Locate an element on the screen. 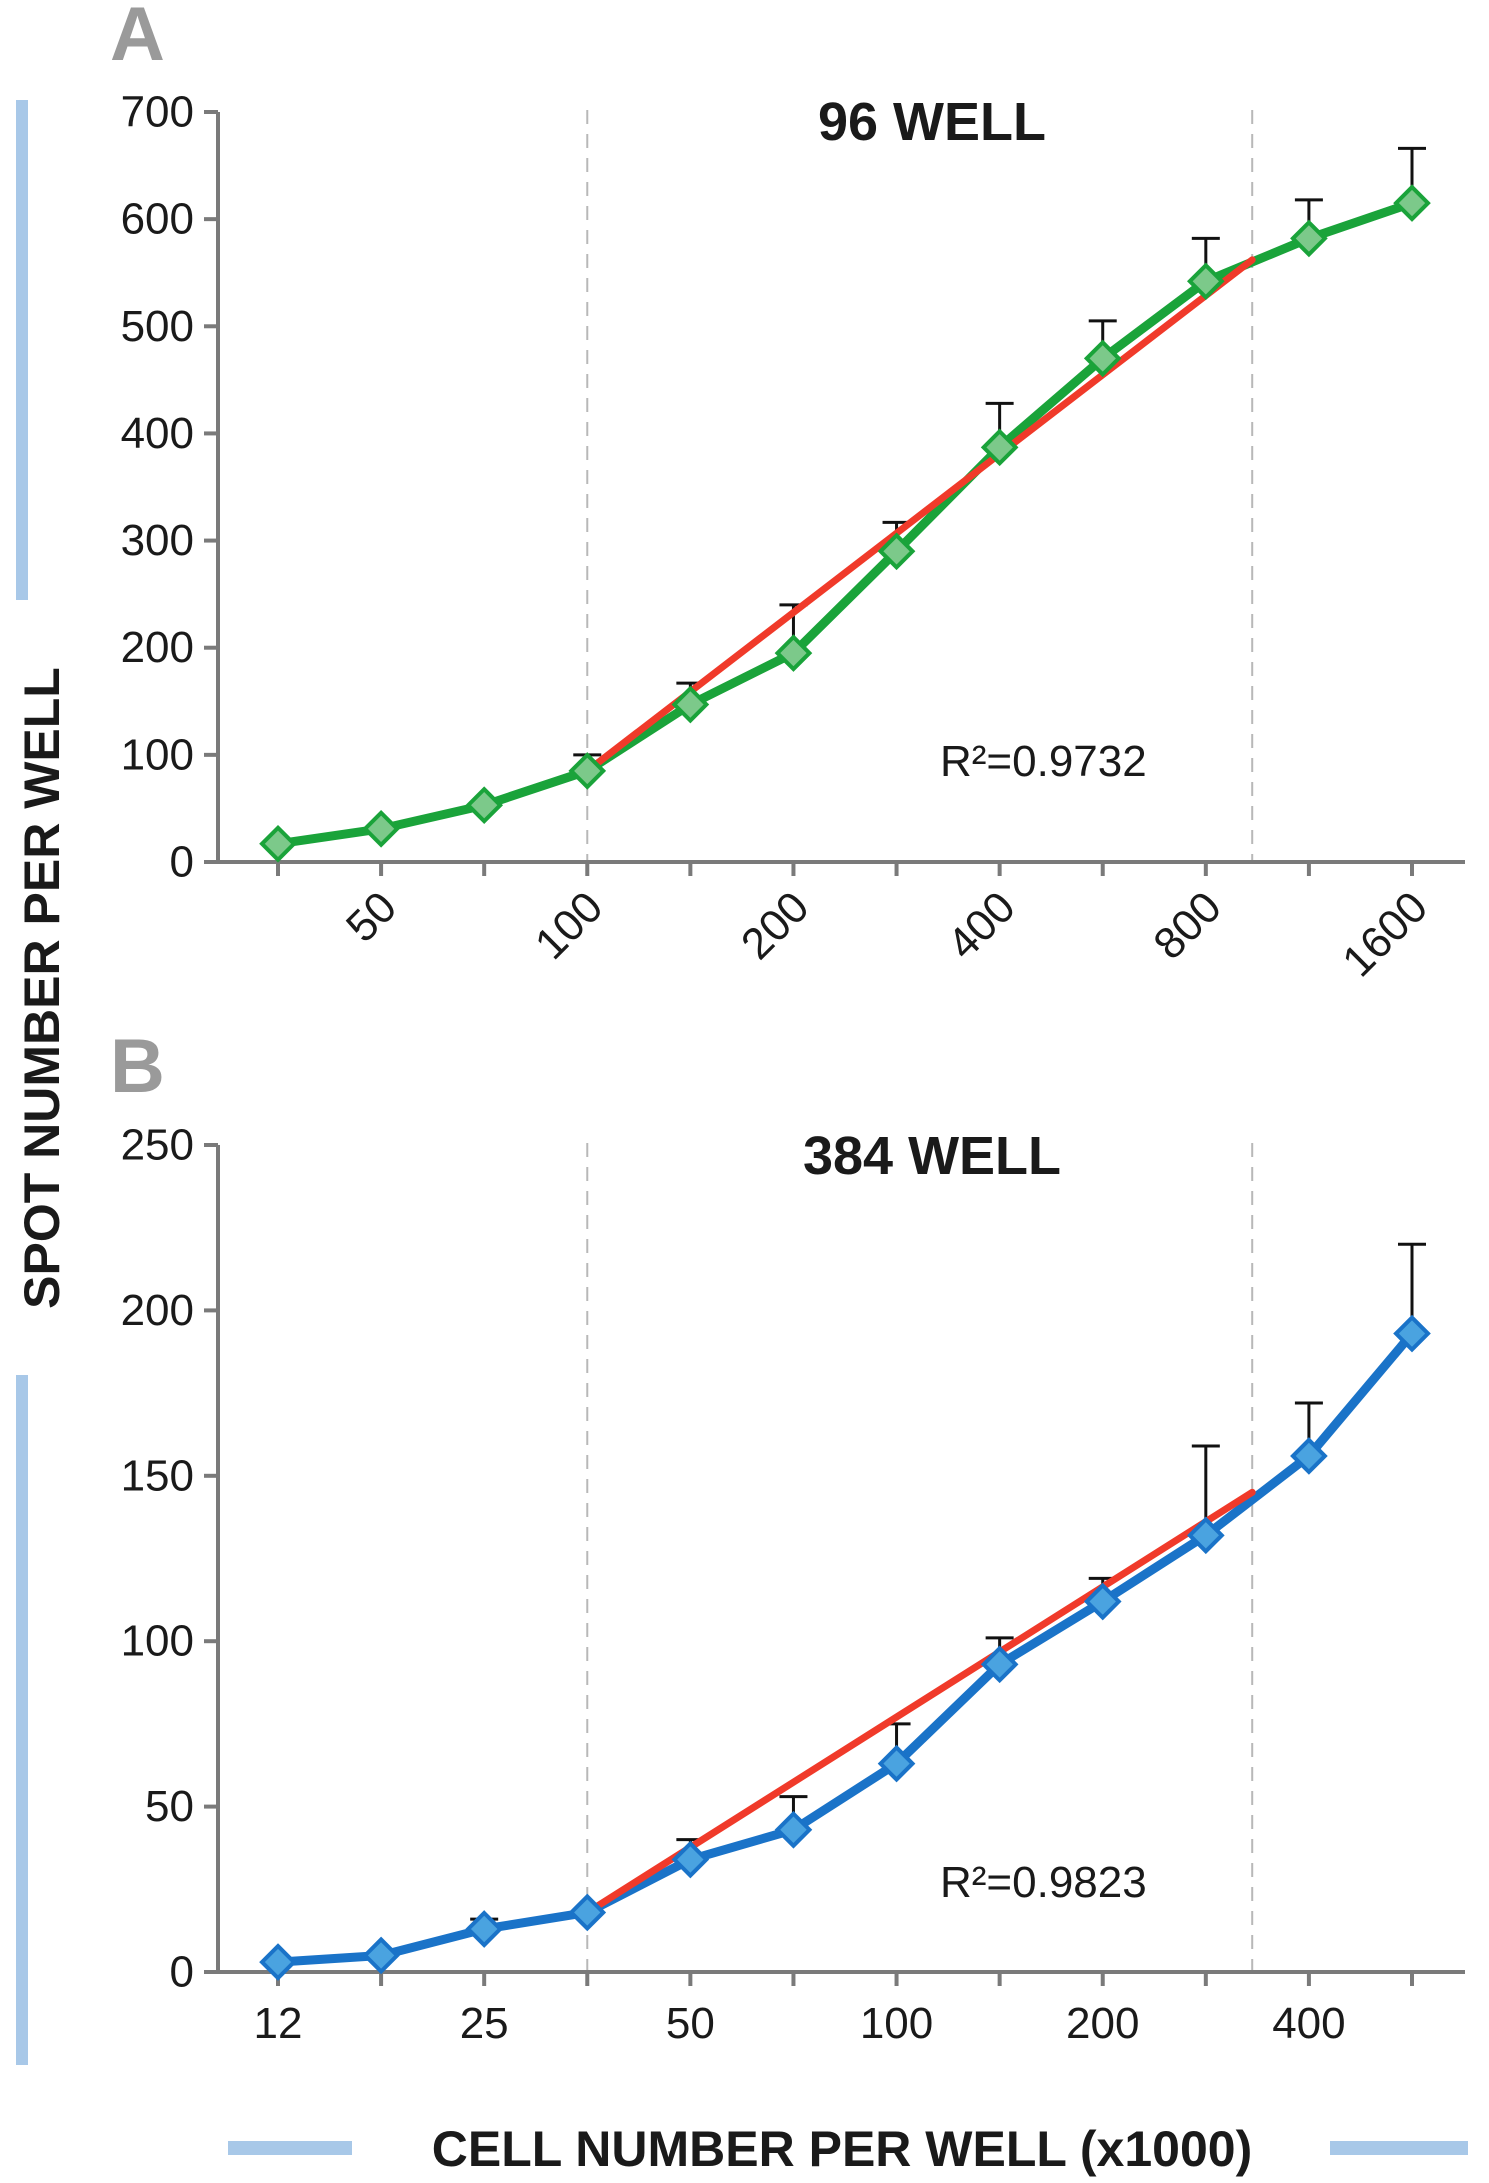 This screenshot has width=1489, height=2183. panel-b-x-tick-label: 50 is located at coordinates (690, 2023).